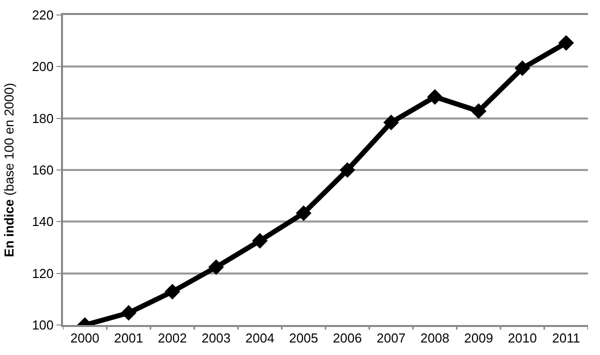  Describe the element at coordinates (85, 338) in the screenshot. I see `x-tick-label: 2000` at that location.